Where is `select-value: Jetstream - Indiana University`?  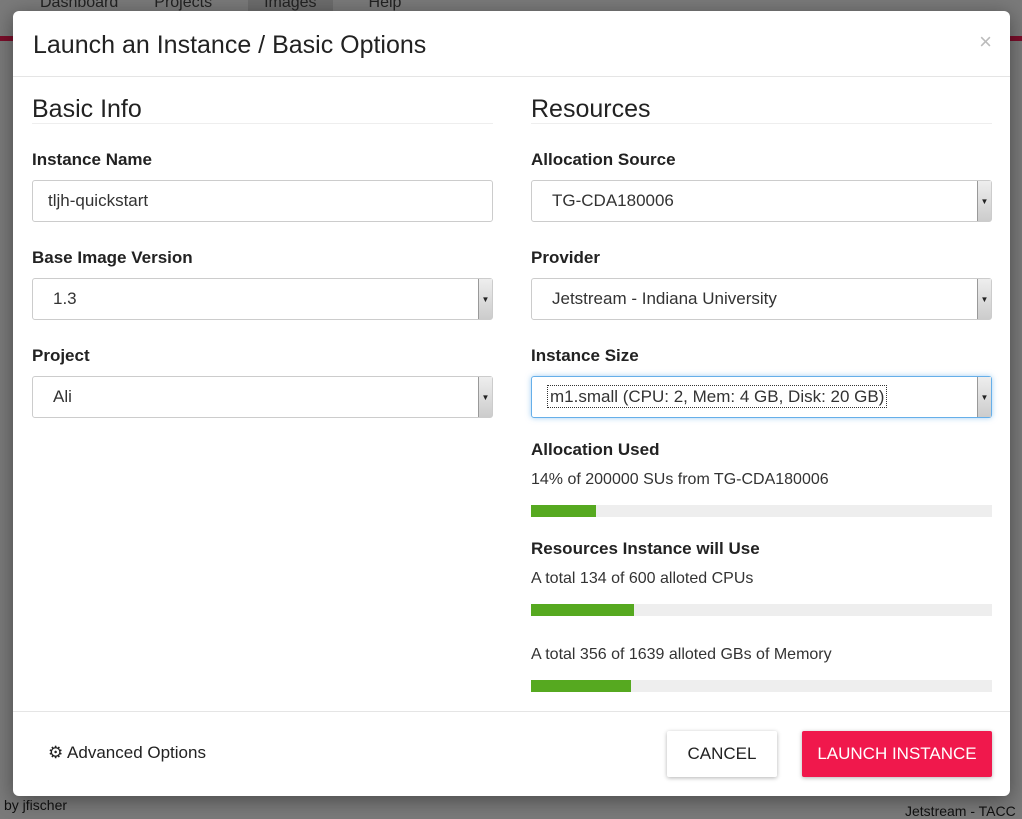
select-value: Jetstream - Indiana University is located at coordinates (664, 298).